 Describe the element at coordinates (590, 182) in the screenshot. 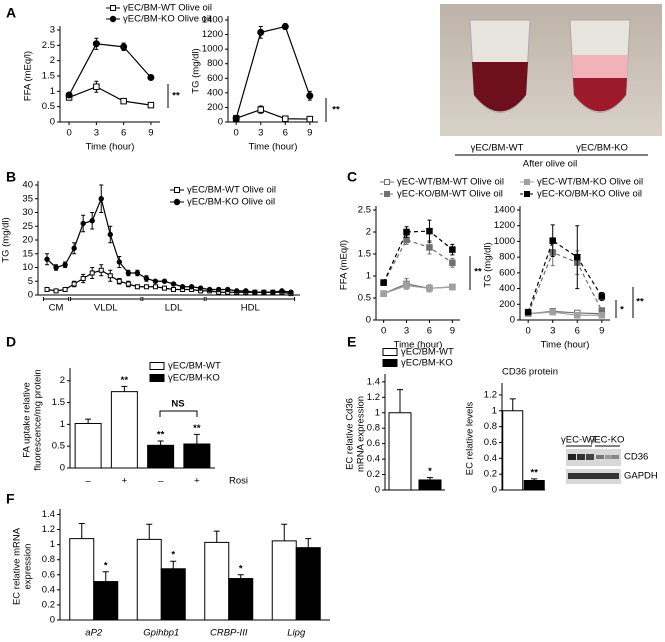

I see `legend-label: γEC-WT/BM-KO Olive oil` at that location.